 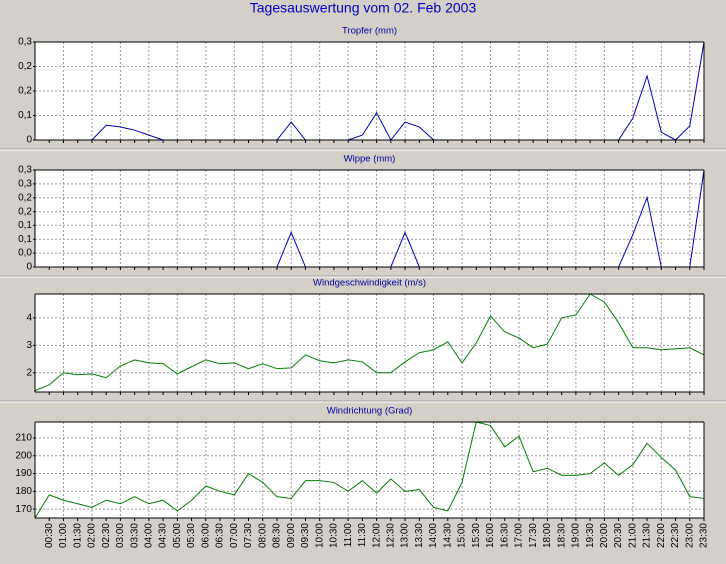 I want to click on y-tick-label: 3, so click(x=29, y=345).